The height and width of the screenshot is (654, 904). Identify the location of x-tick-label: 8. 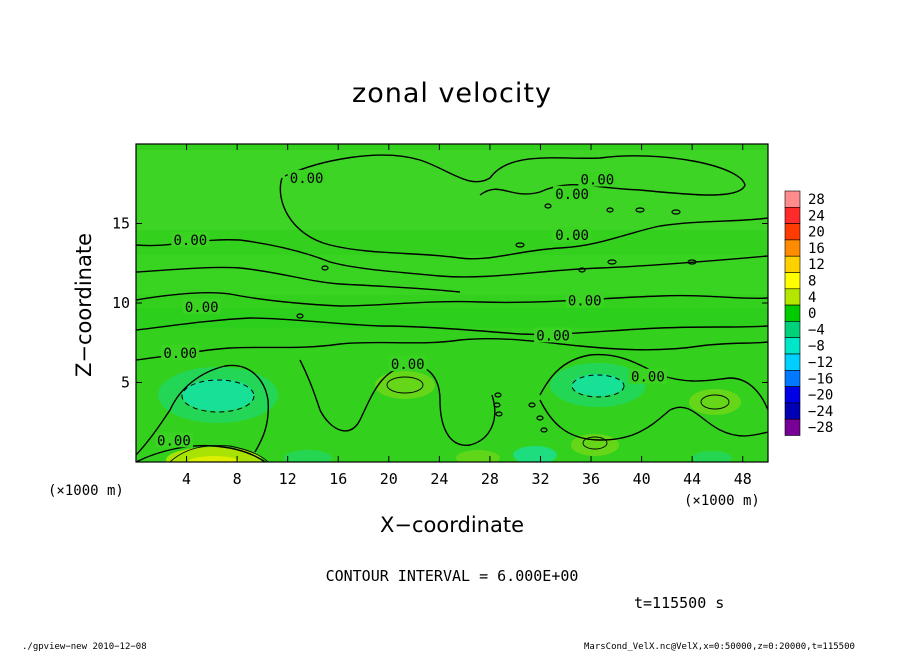
(237, 479).